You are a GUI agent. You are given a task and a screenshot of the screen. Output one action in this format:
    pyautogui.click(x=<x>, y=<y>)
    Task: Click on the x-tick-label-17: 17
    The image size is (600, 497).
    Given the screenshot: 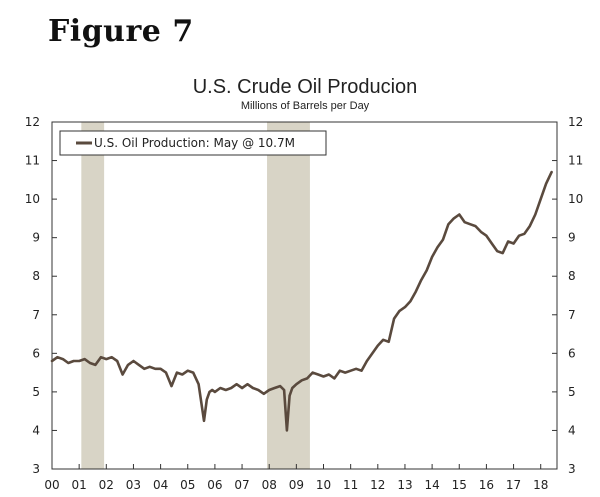 What is the action you would take?
    pyautogui.click(x=513, y=485)
    